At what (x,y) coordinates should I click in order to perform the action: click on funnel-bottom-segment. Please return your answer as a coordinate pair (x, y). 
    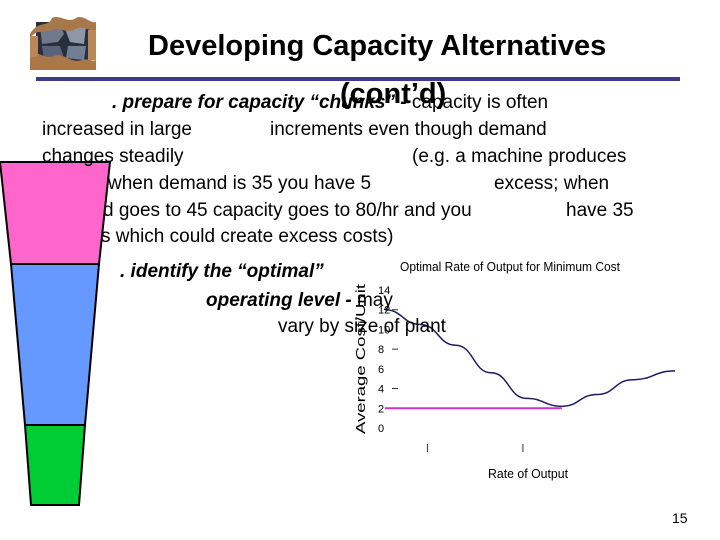
    Looking at the image, I should click on (55, 465).